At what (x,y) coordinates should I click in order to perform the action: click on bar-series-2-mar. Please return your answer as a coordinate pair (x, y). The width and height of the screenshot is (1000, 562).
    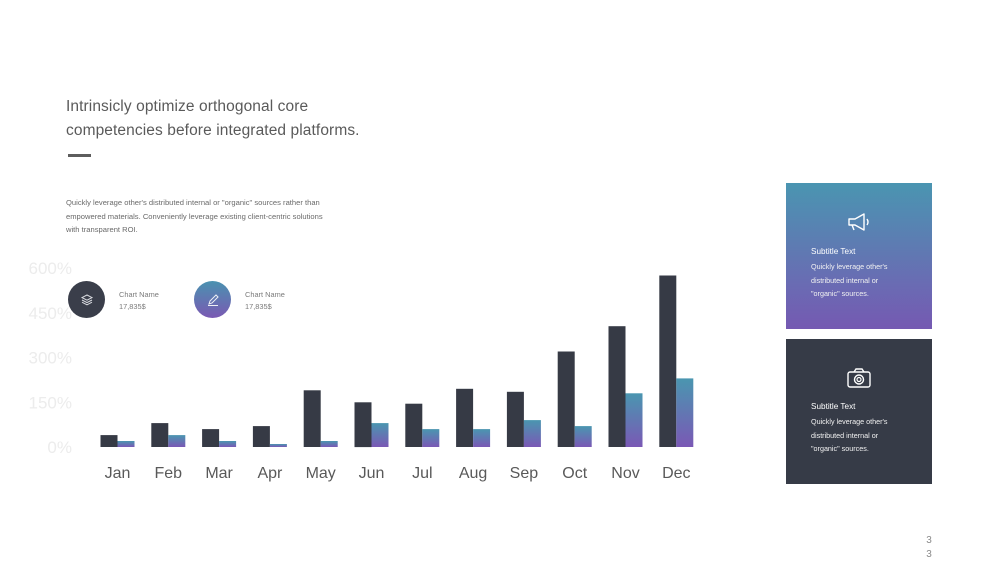
    Looking at the image, I should click on (228, 444).